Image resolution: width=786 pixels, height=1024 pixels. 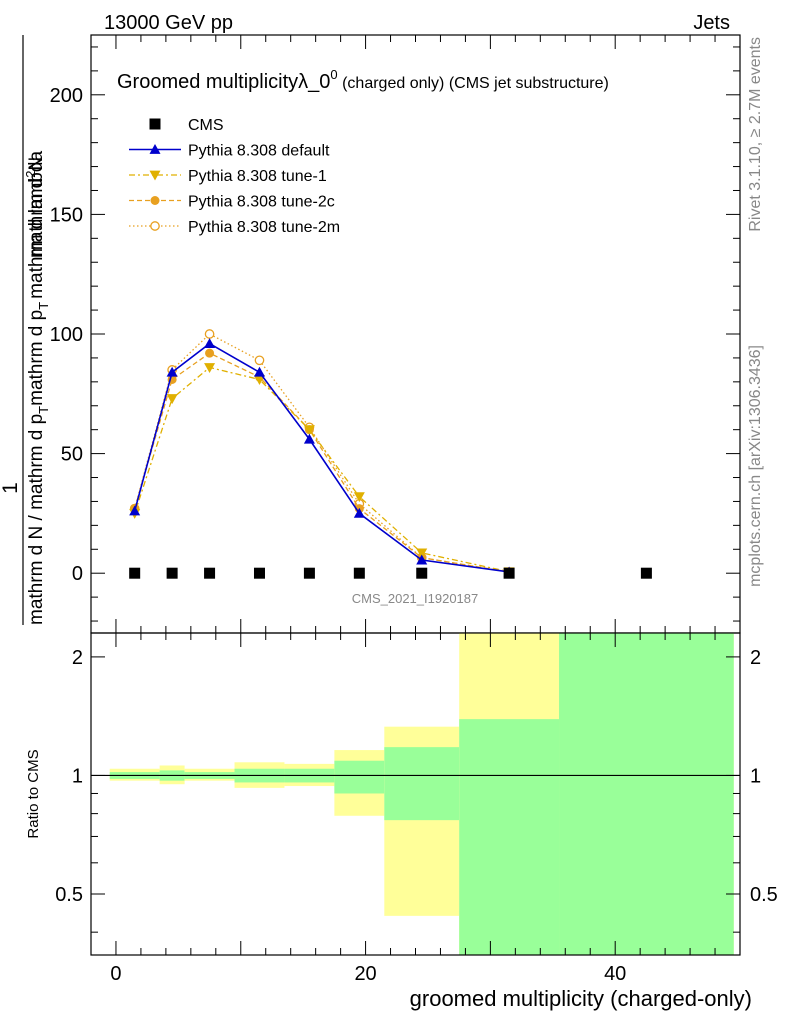 What do you see at coordinates (77, 658) in the screenshot?
I see `ratio-y-tick-label: 2` at bounding box center [77, 658].